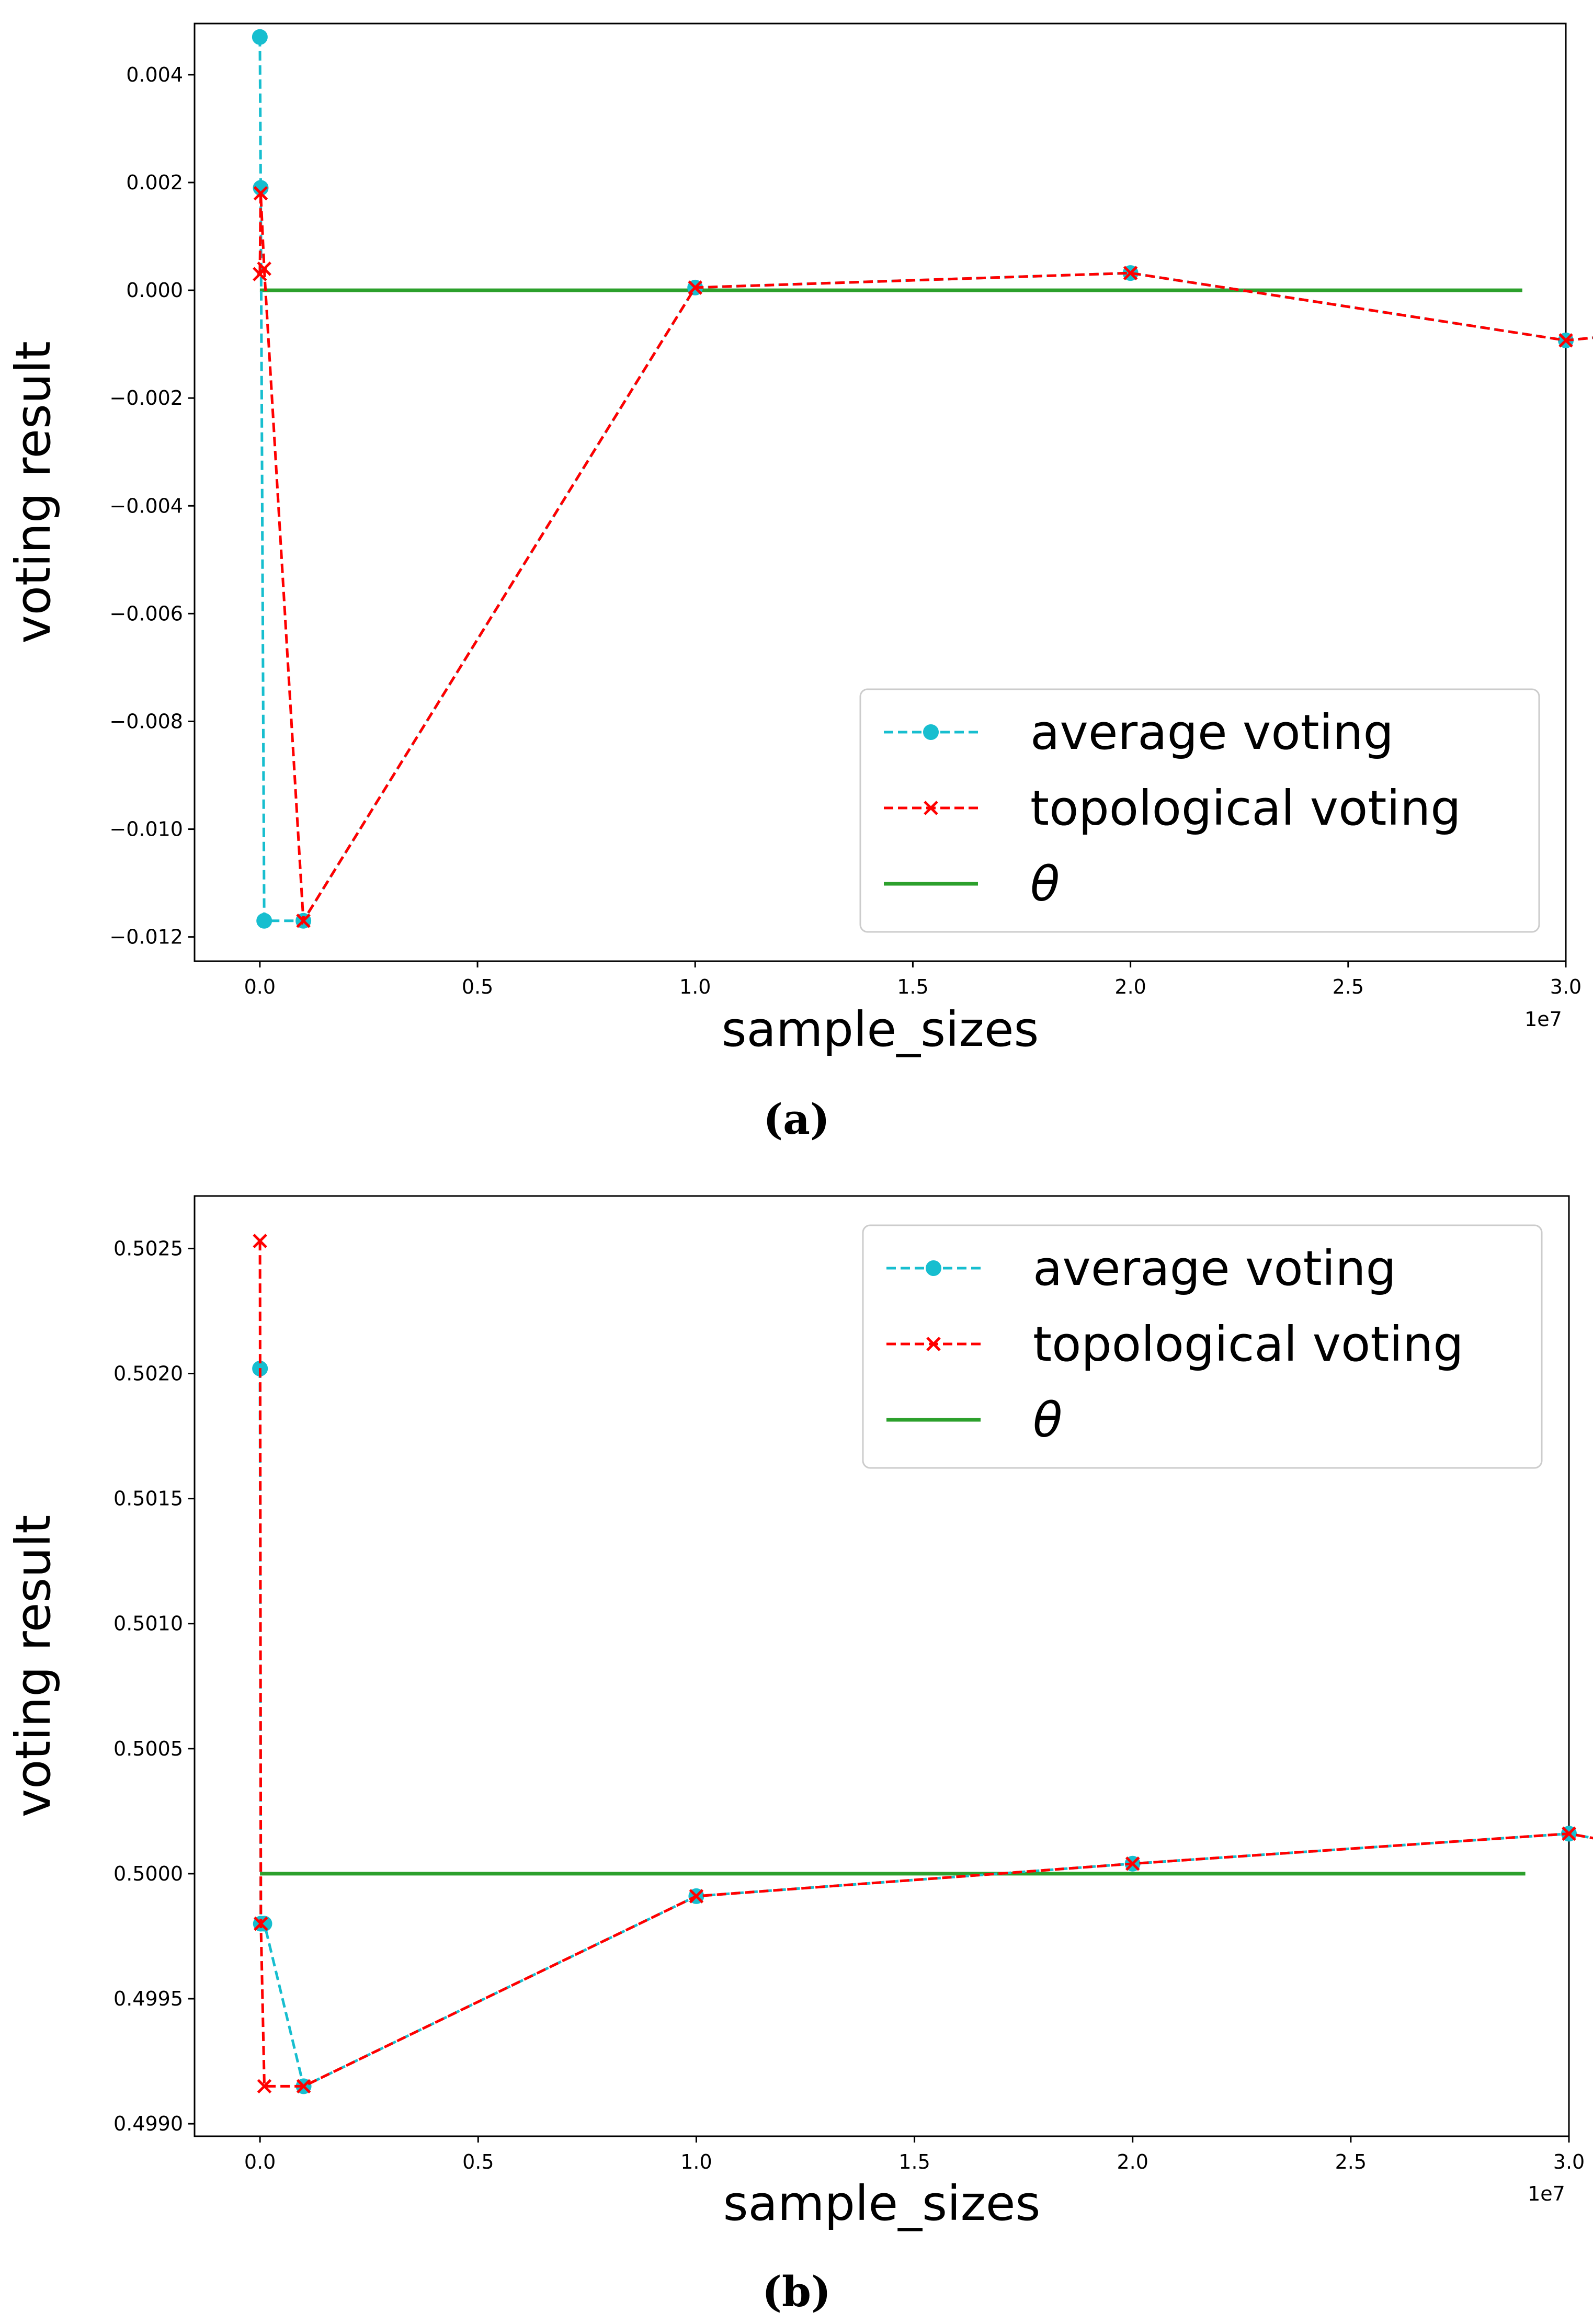 The image size is (1593, 2324). What do you see at coordinates (146, 721) in the screenshot?
I see `y-tick-label: −0.008` at bounding box center [146, 721].